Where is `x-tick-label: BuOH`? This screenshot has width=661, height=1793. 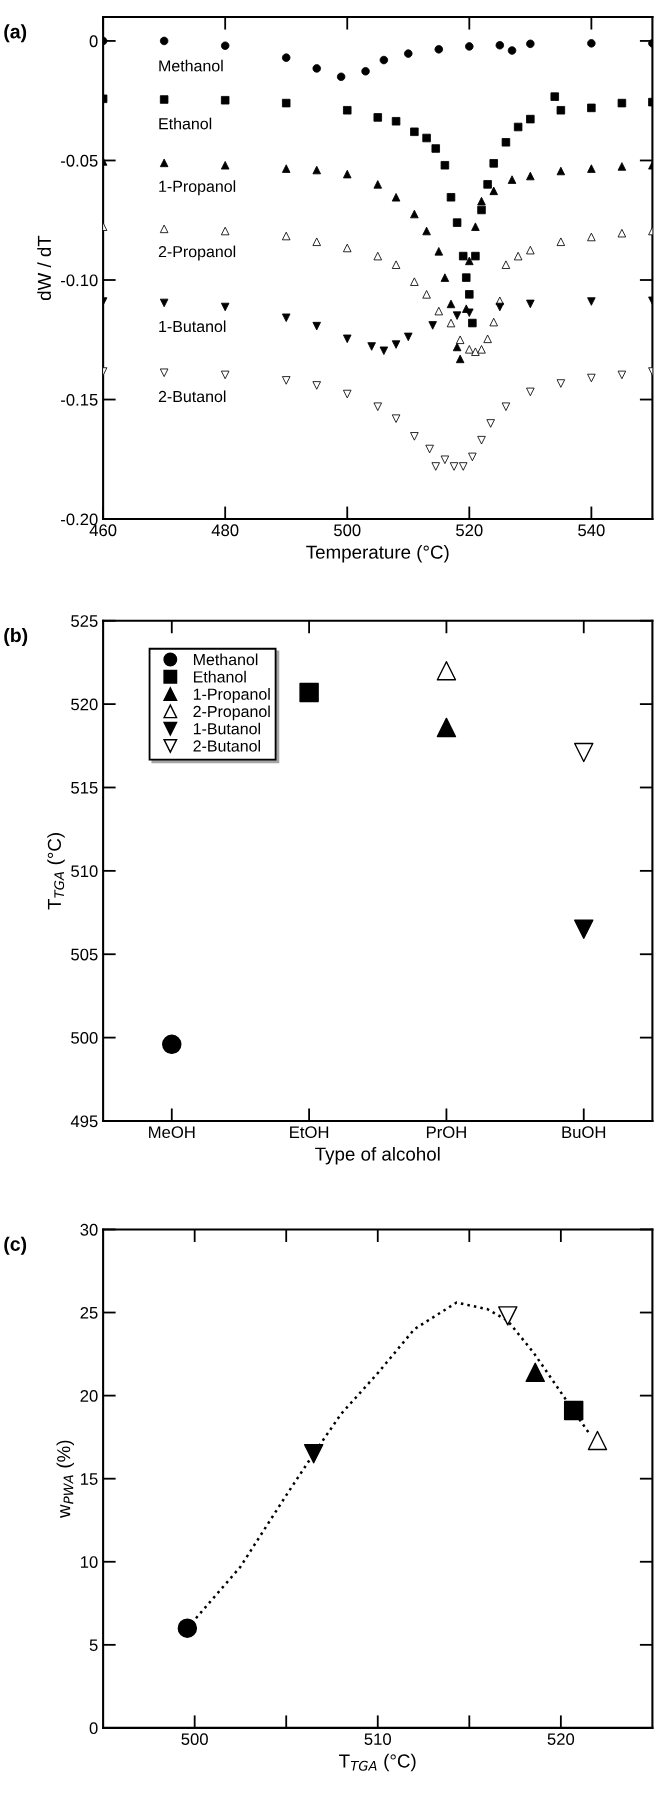
x-tick-label: BuOH is located at coordinates (584, 1132).